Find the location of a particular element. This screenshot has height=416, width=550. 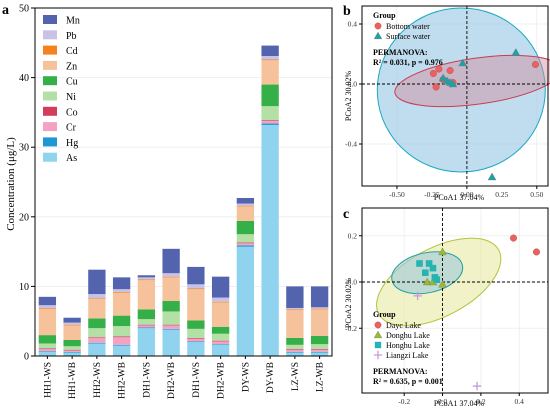

y-tick-label: 0.4 is located at coordinates (353, 24).